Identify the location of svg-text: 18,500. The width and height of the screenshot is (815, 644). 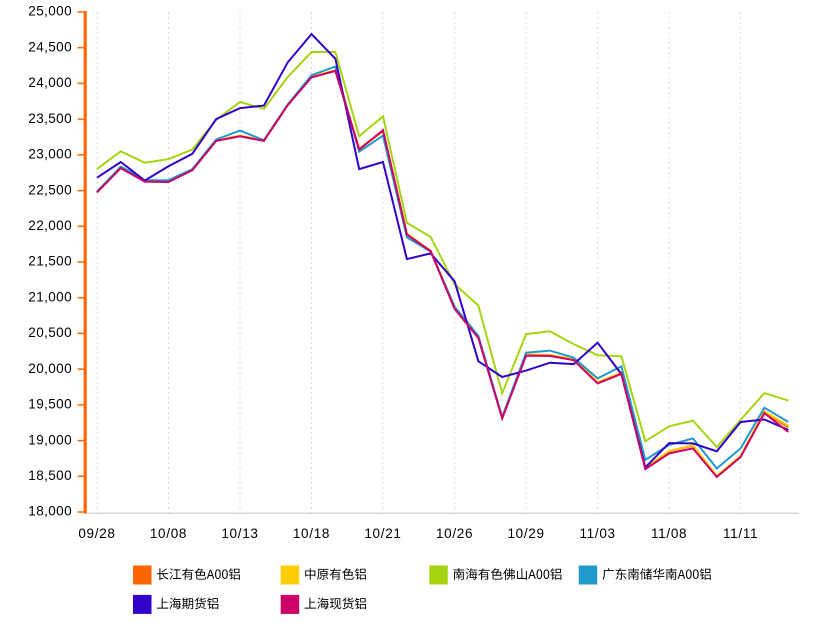
(50, 475).